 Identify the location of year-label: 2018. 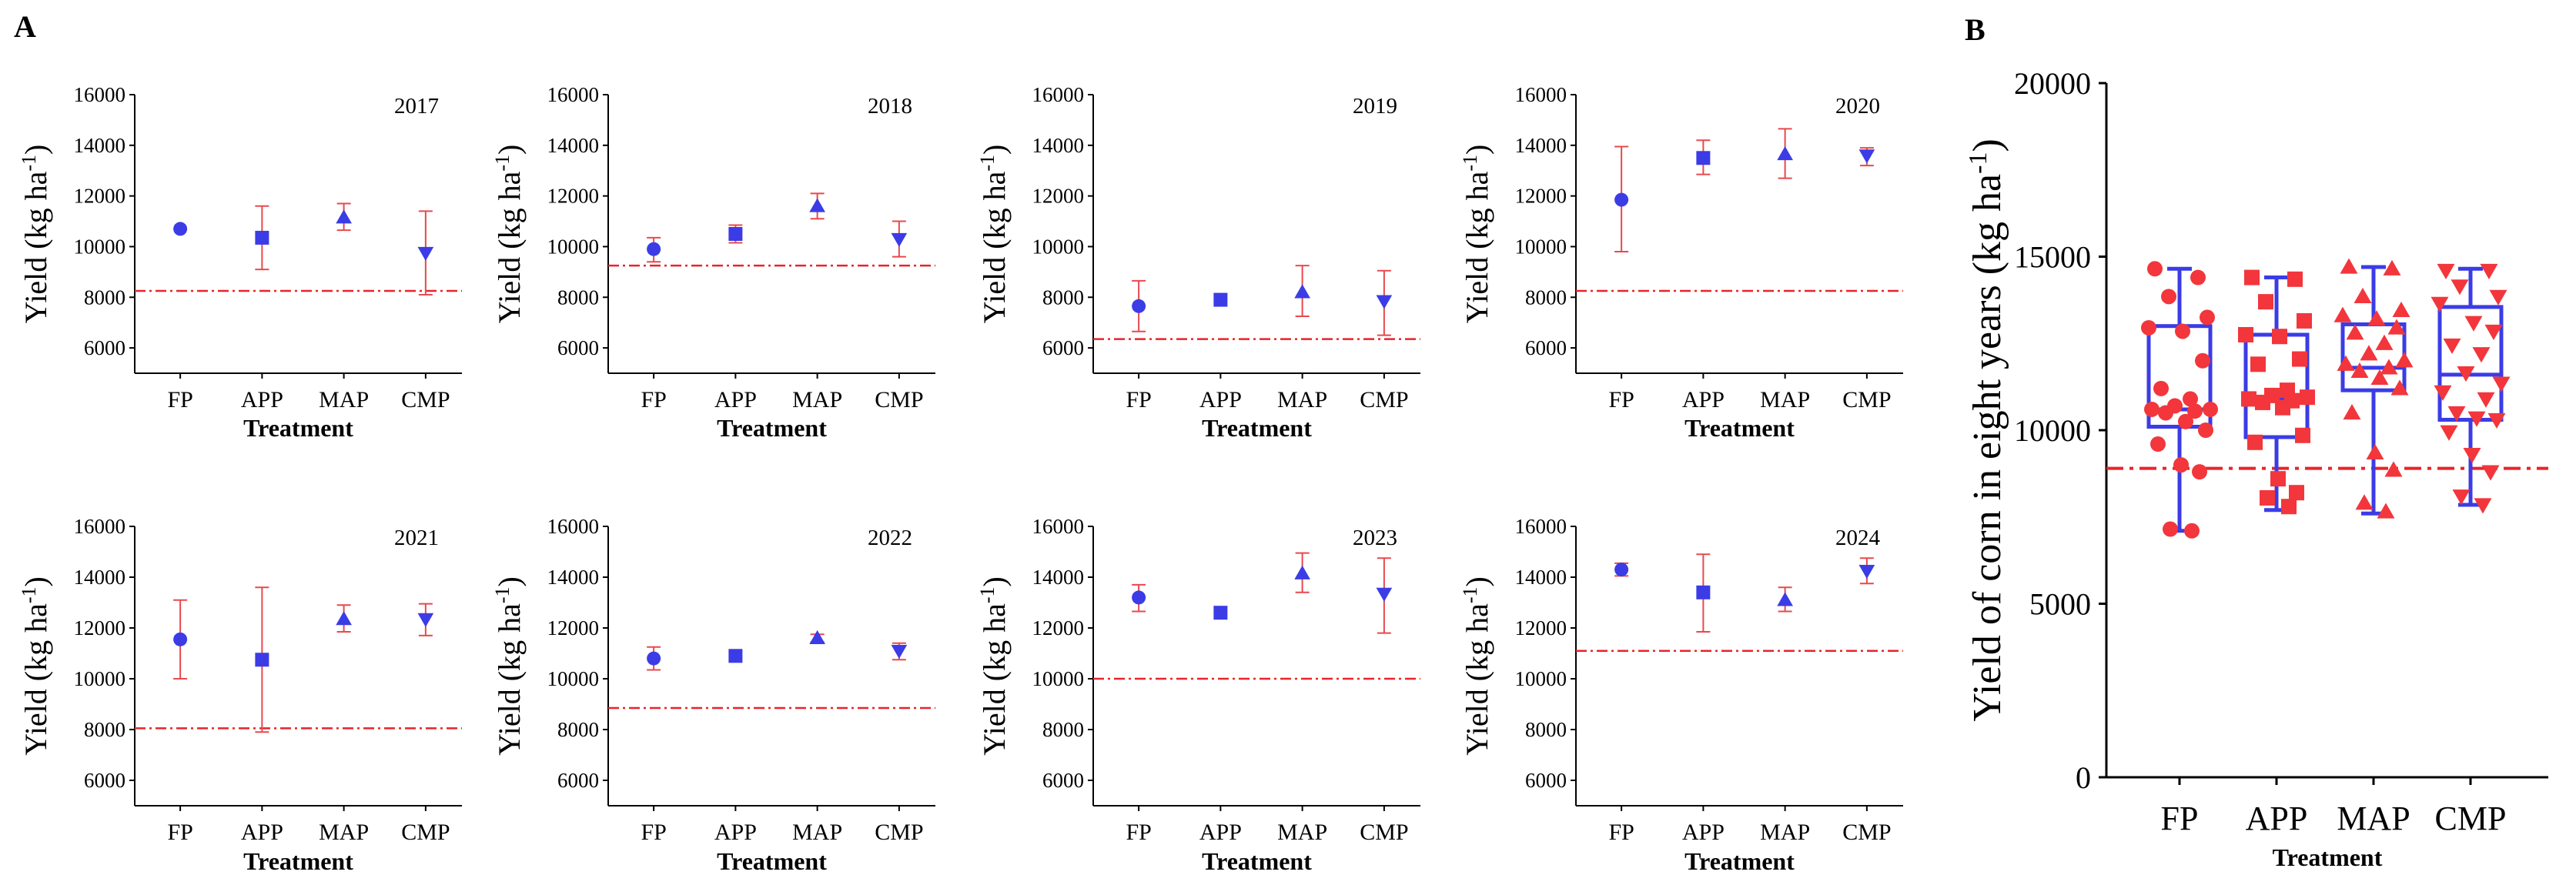
(890, 106).